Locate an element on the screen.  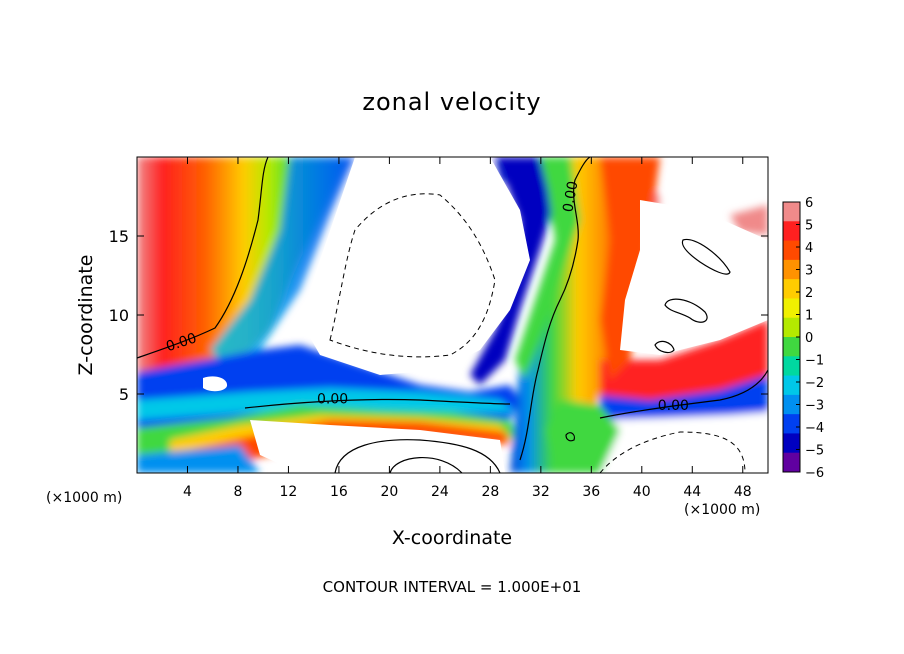
x-tick-label: 44 is located at coordinates (692, 492).